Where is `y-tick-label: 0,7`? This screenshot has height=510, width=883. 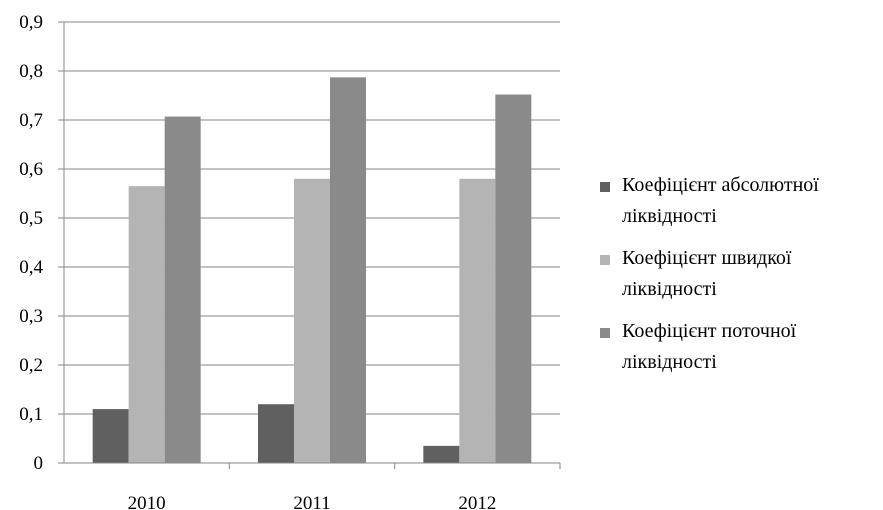 y-tick-label: 0,7 is located at coordinates (31, 120).